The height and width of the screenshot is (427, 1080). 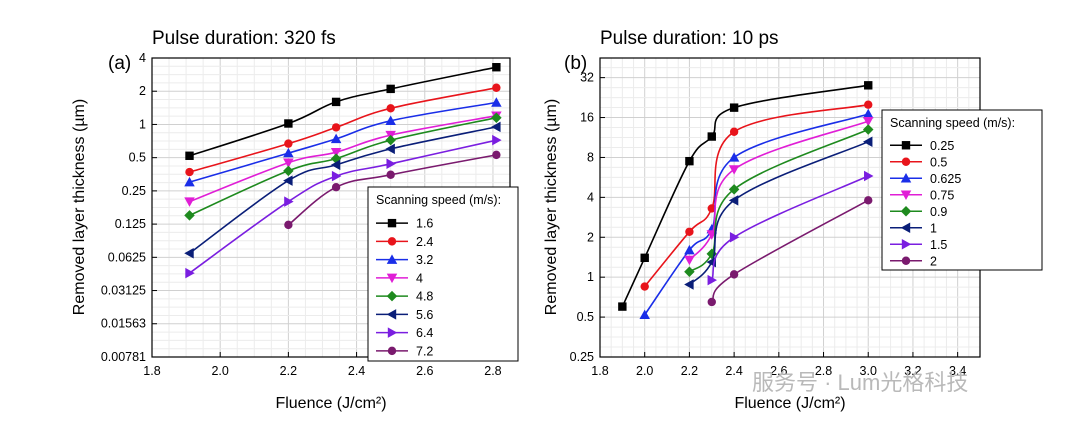 I want to click on legend-label: 1.6, so click(x=424, y=224).